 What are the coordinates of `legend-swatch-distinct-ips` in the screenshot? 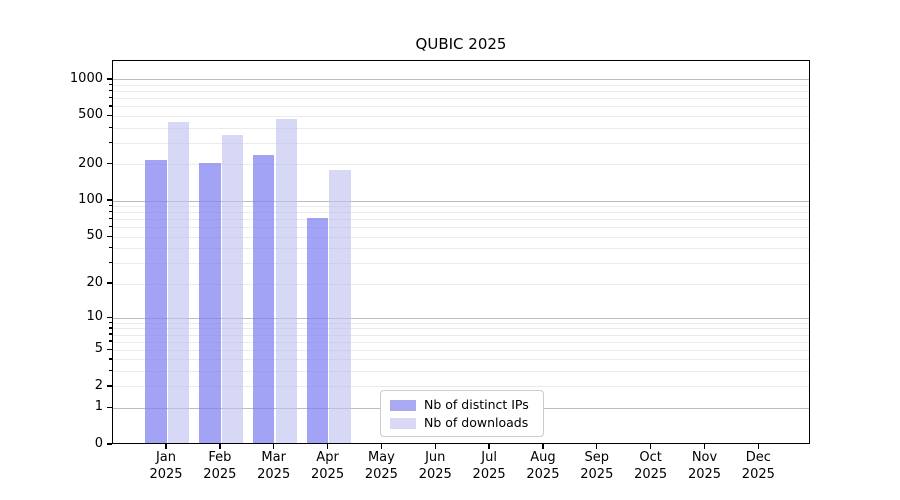 It's located at (403, 405).